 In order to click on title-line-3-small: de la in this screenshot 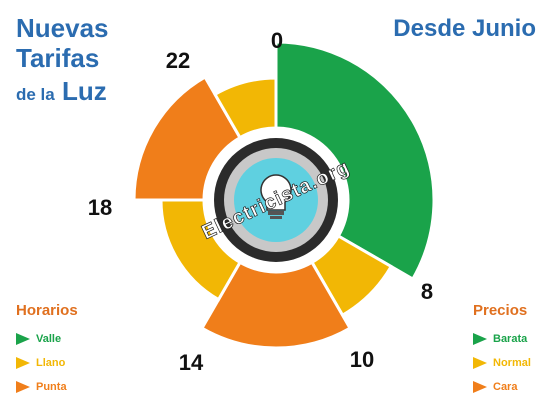, I will do `click(35, 94)`.